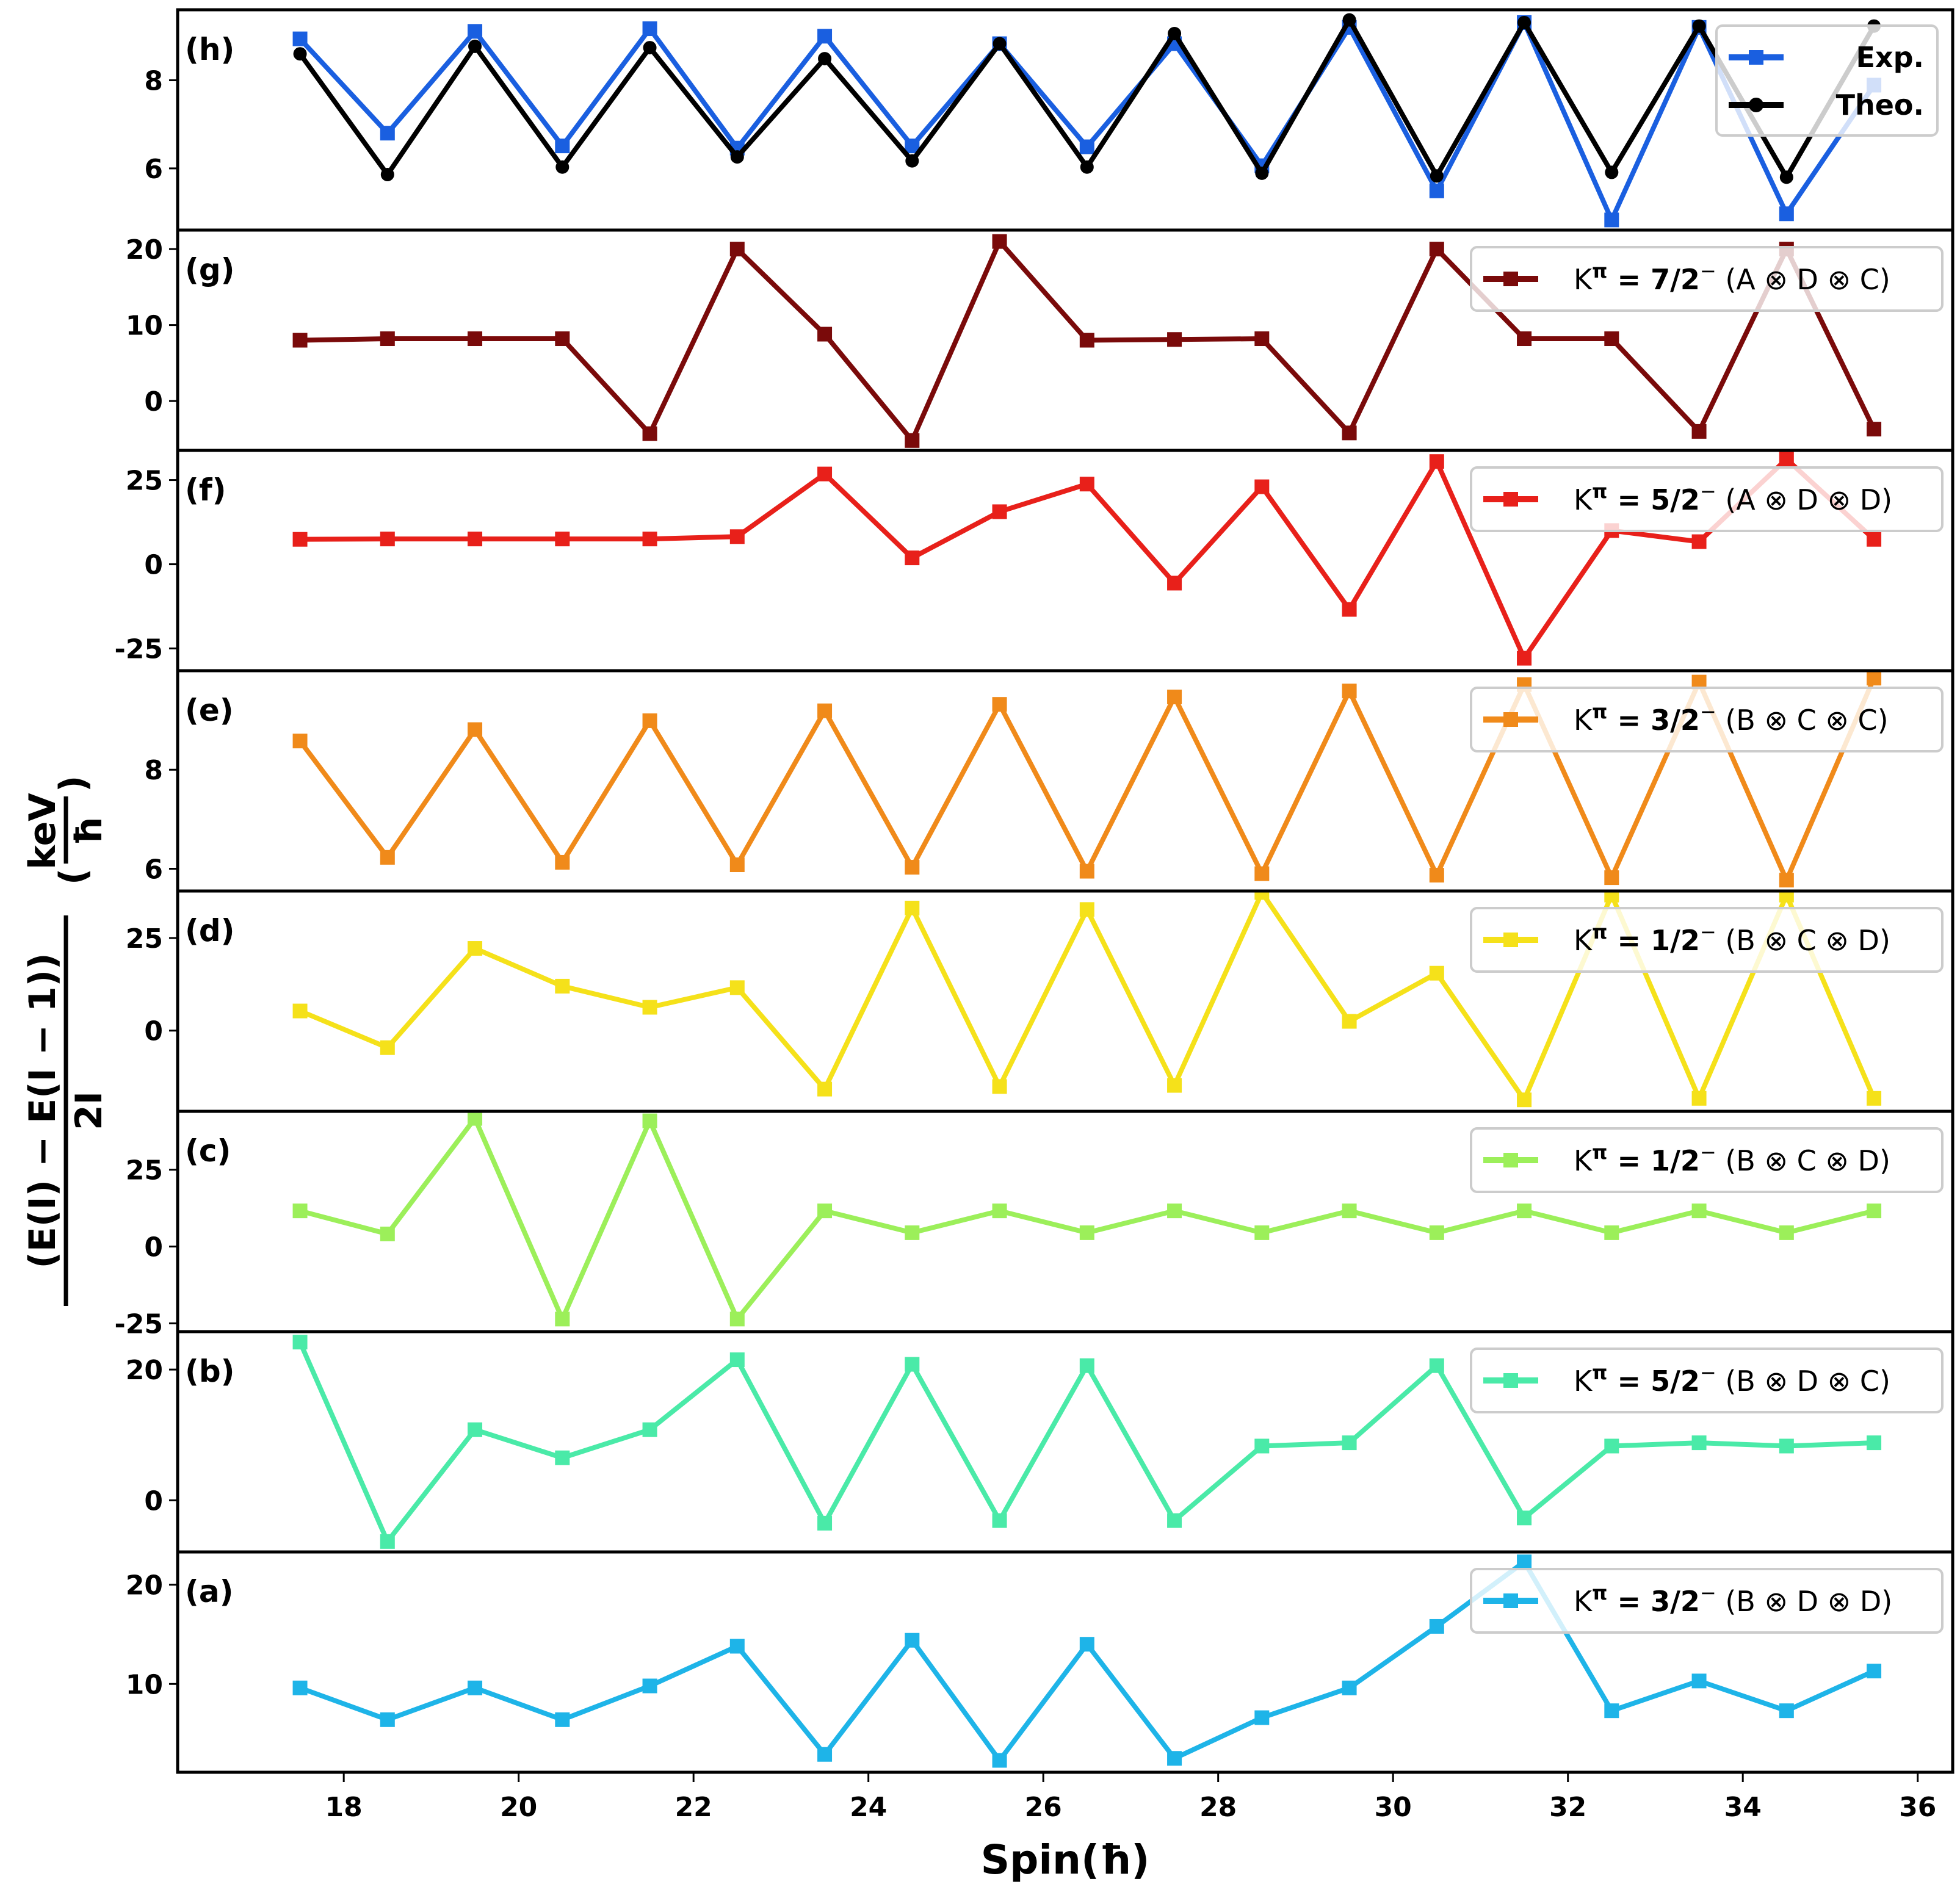 This screenshot has height=1887, width=1960. Describe the element at coordinates (1049, 120) in the screenshot. I see `panel-h: 6 8 (h) Exp. Theo.` at that location.